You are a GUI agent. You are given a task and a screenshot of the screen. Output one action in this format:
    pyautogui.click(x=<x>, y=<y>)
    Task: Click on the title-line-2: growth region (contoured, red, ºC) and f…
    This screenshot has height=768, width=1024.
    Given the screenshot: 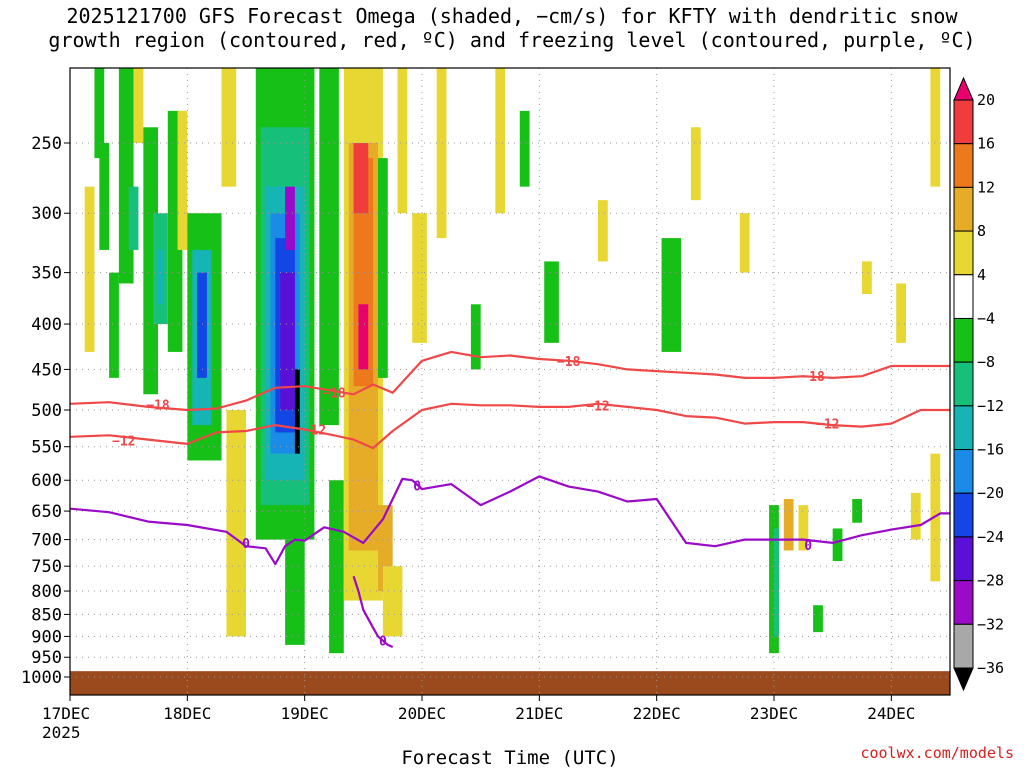 What is the action you would take?
    pyautogui.click(x=512, y=40)
    